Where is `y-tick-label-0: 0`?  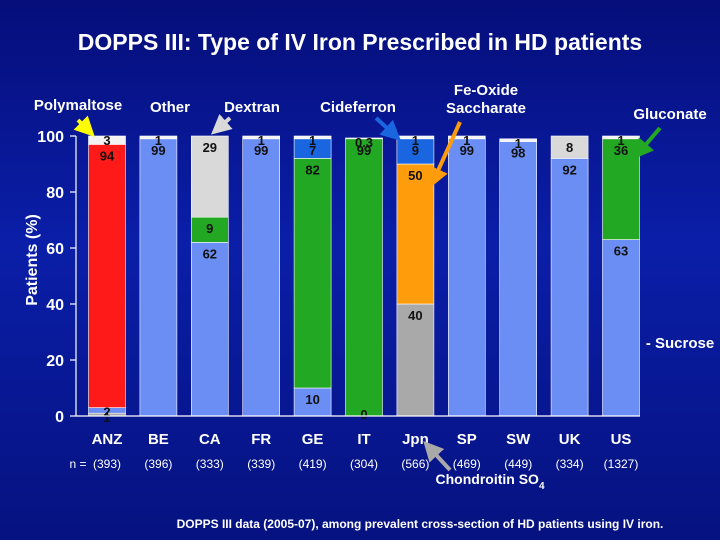
y-tick-label-0: 0 is located at coordinates (59, 417).